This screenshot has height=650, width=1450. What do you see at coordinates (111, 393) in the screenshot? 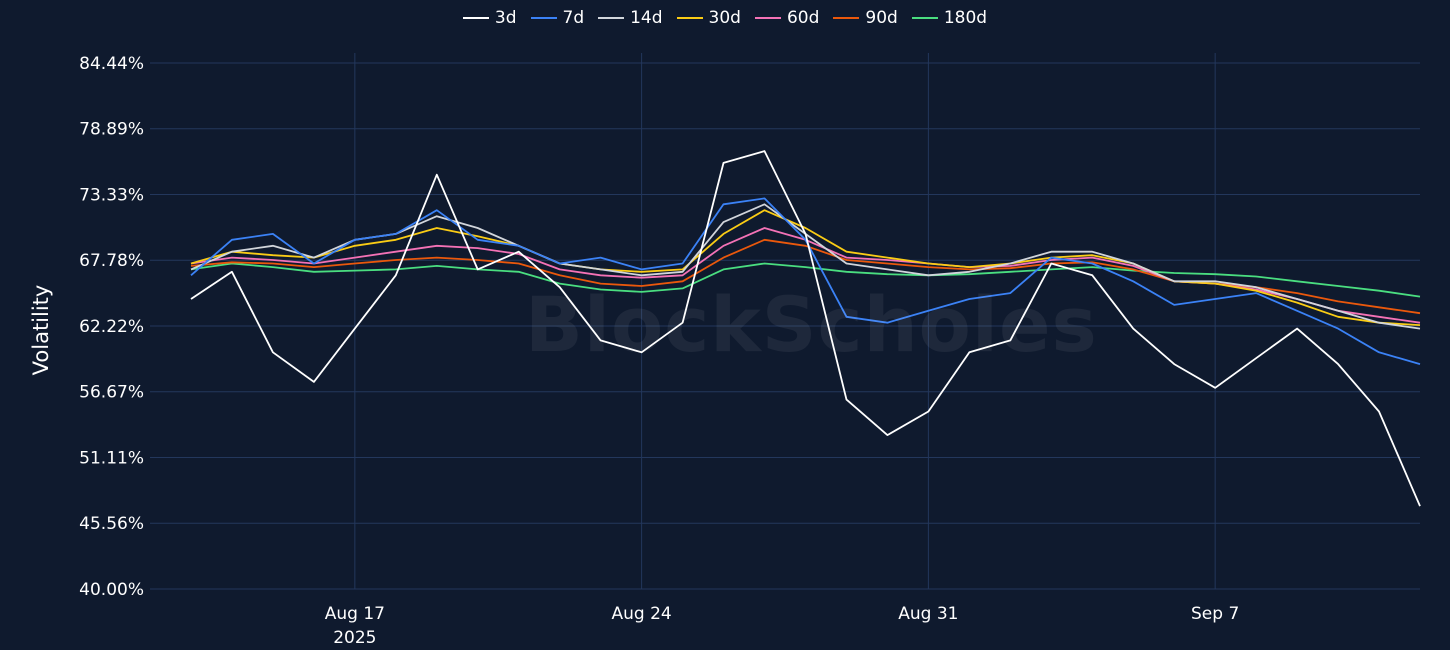
I see `y-tick-label: 56.67%` at bounding box center [111, 393].